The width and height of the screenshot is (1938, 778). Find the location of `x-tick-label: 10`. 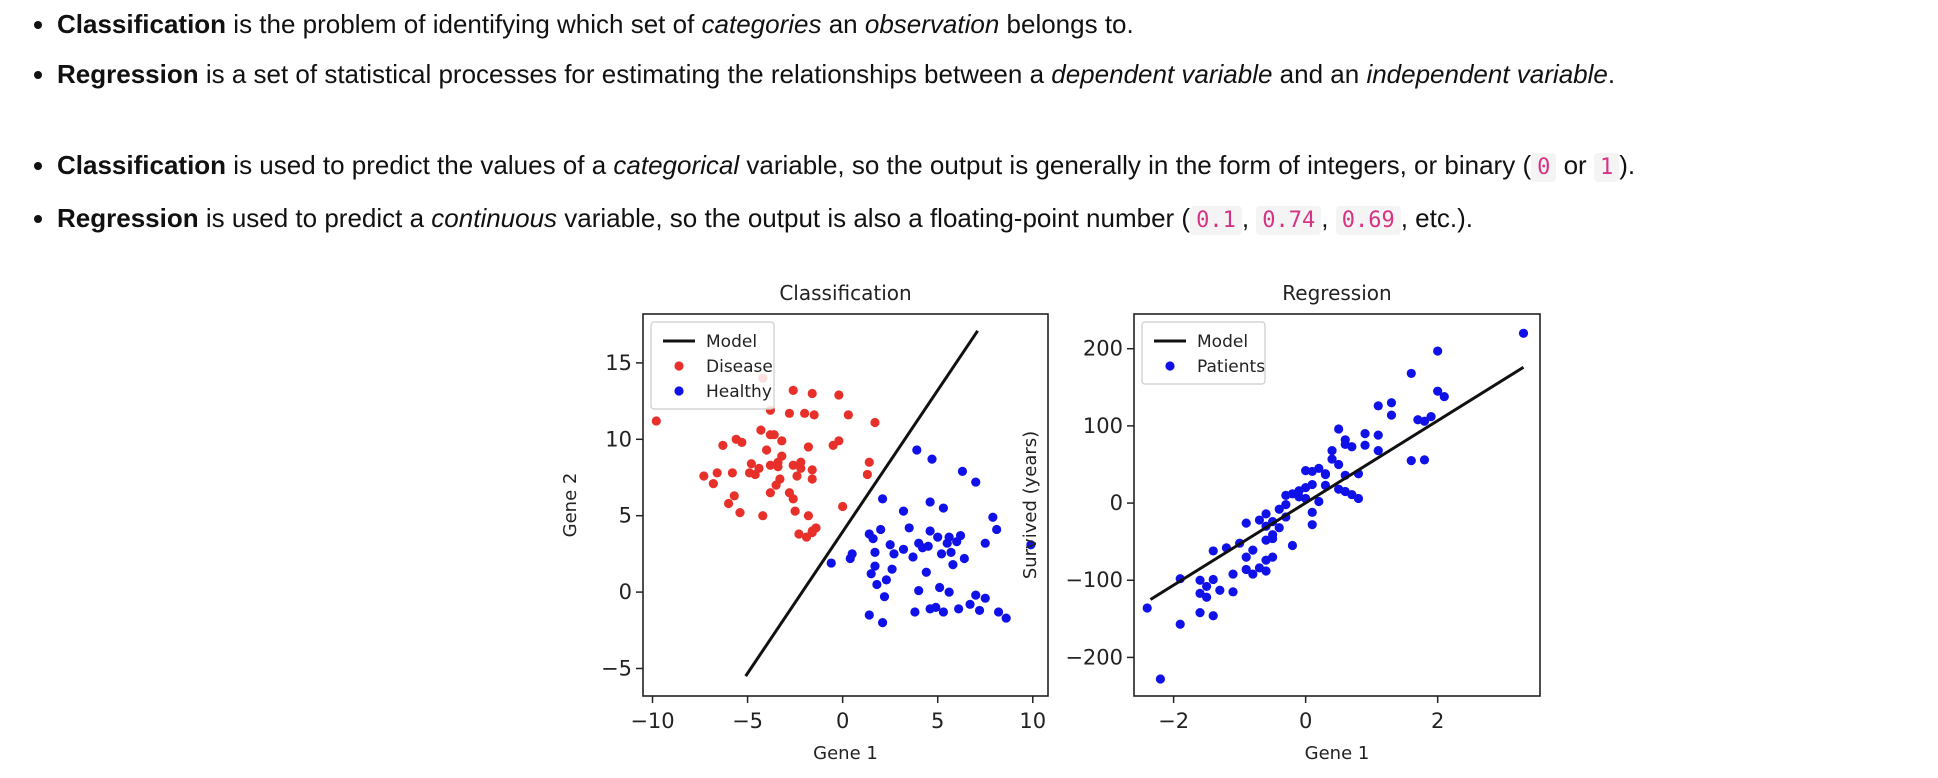

x-tick-label: 10 is located at coordinates (1032, 721).